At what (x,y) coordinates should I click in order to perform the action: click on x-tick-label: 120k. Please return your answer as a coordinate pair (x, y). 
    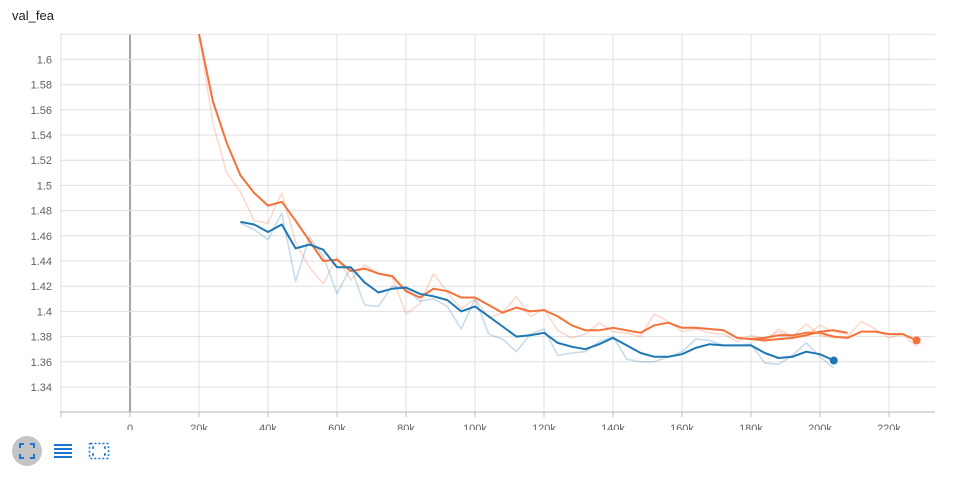
    Looking at the image, I should click on (544, 426).